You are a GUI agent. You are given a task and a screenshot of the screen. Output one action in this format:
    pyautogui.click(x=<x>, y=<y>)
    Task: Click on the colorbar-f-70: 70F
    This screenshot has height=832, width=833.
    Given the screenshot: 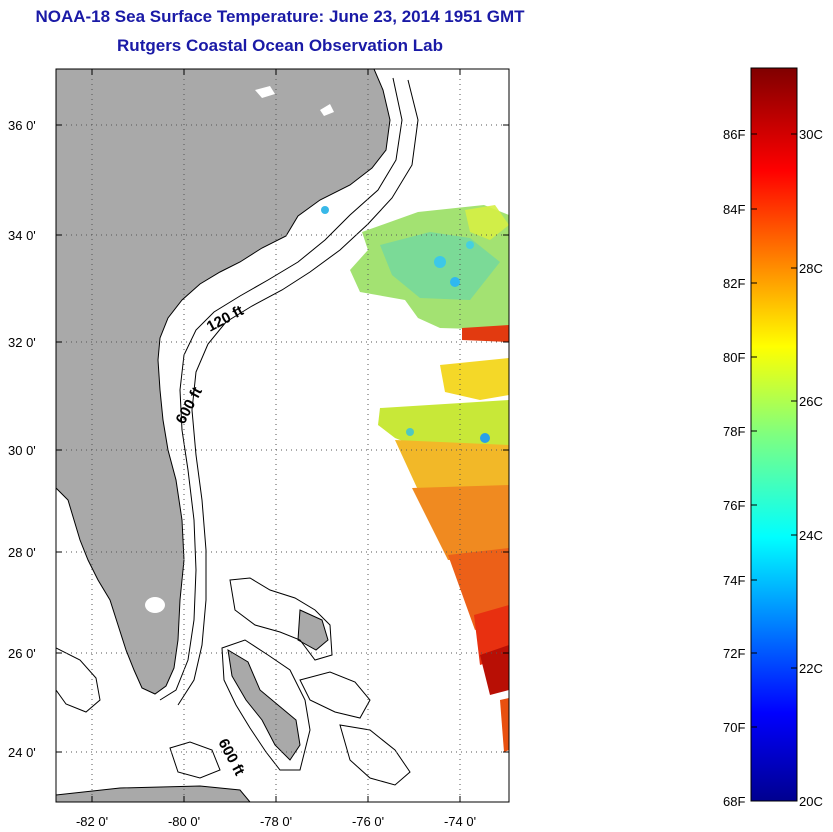 What is the action you would take?
    pyautogui.click(x=734, y=727)
    